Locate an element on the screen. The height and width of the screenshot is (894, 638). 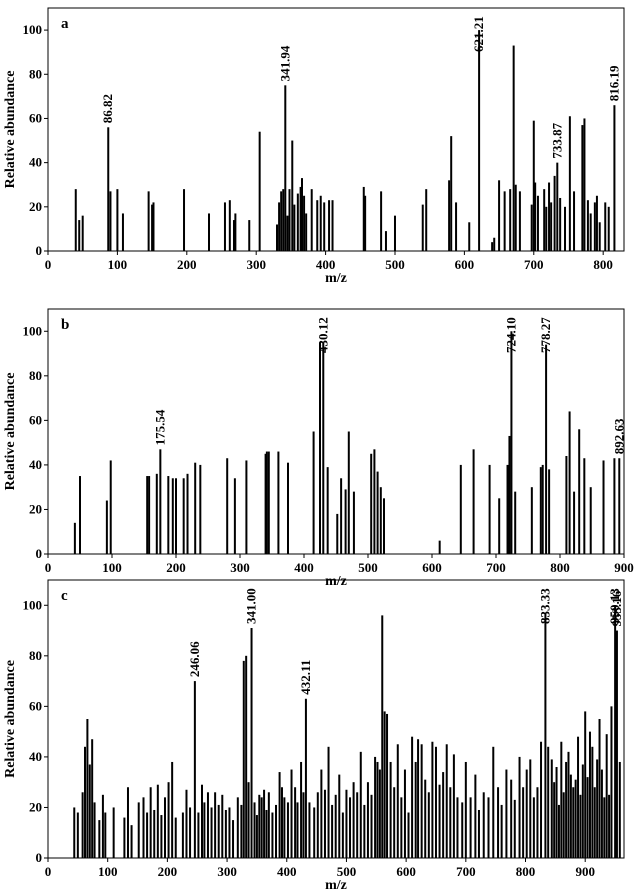
y-tick-label: 0 is located at coordinates (39, 250).